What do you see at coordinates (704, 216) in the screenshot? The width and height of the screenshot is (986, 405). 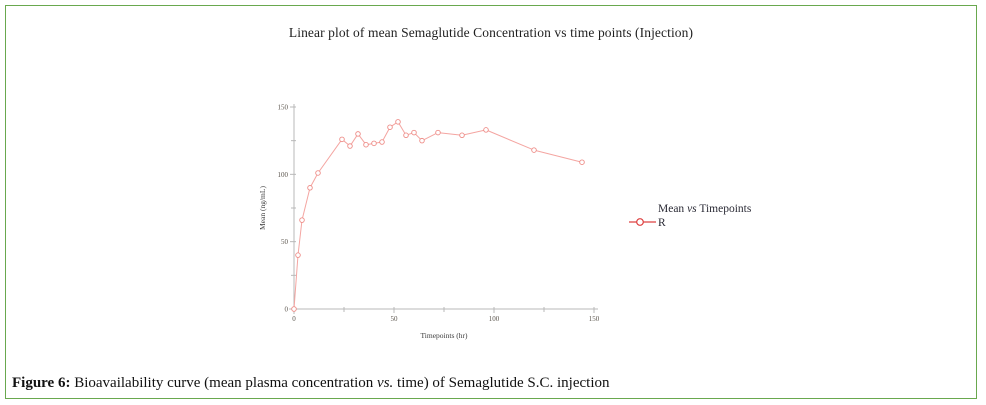 I see `legend-label: Mean vs Timepoints R` at bounding box center [704, 216].